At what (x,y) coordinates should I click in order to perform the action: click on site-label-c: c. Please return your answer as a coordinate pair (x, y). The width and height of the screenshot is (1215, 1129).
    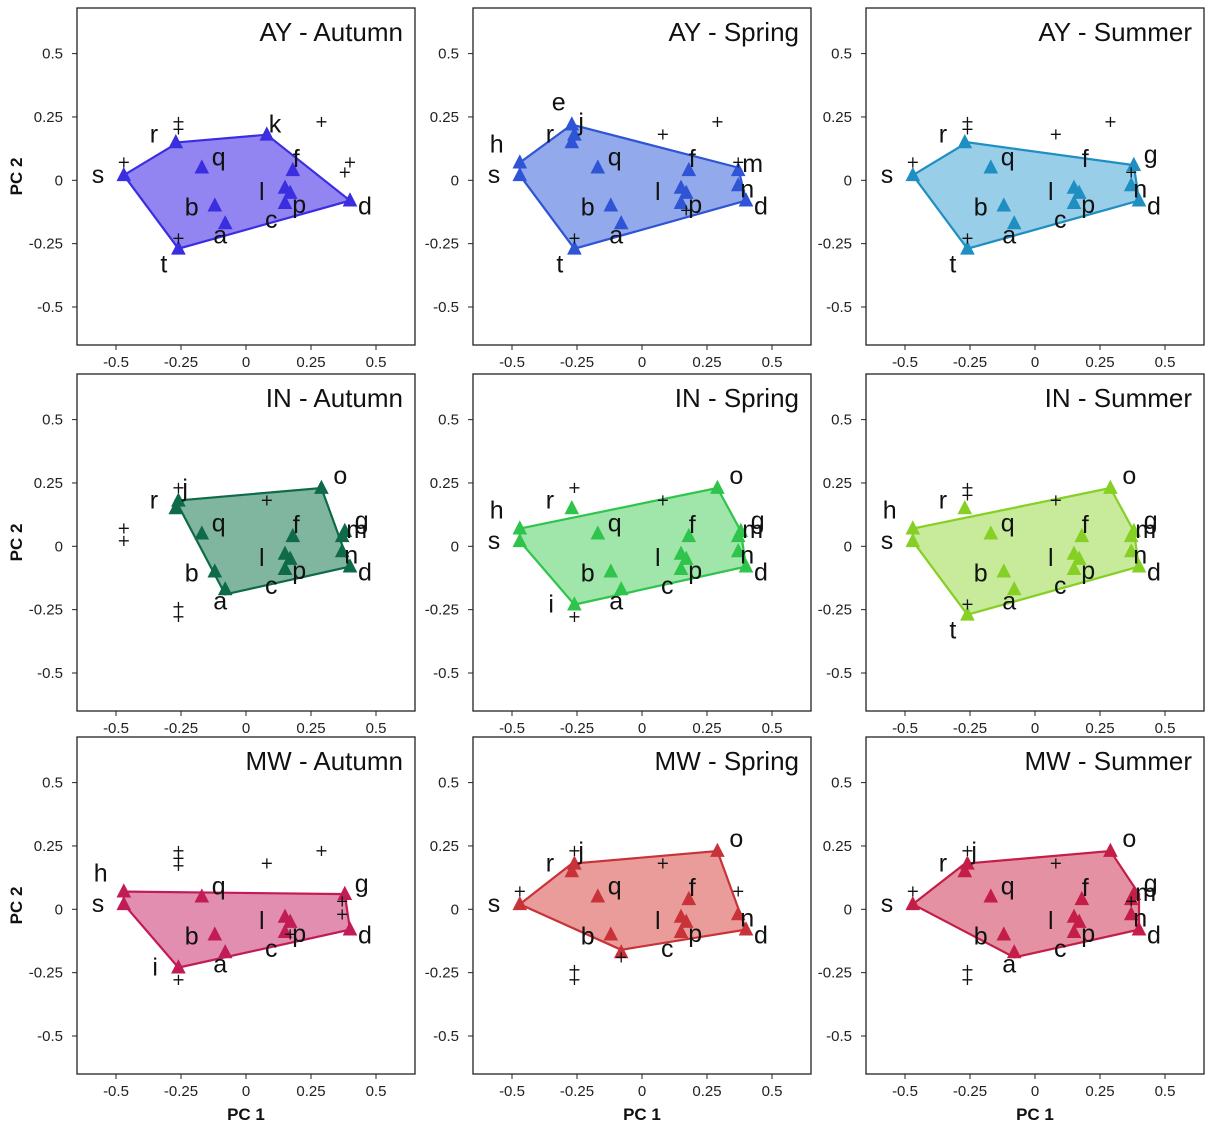
    Looking at the image, I should click on (271, 220).